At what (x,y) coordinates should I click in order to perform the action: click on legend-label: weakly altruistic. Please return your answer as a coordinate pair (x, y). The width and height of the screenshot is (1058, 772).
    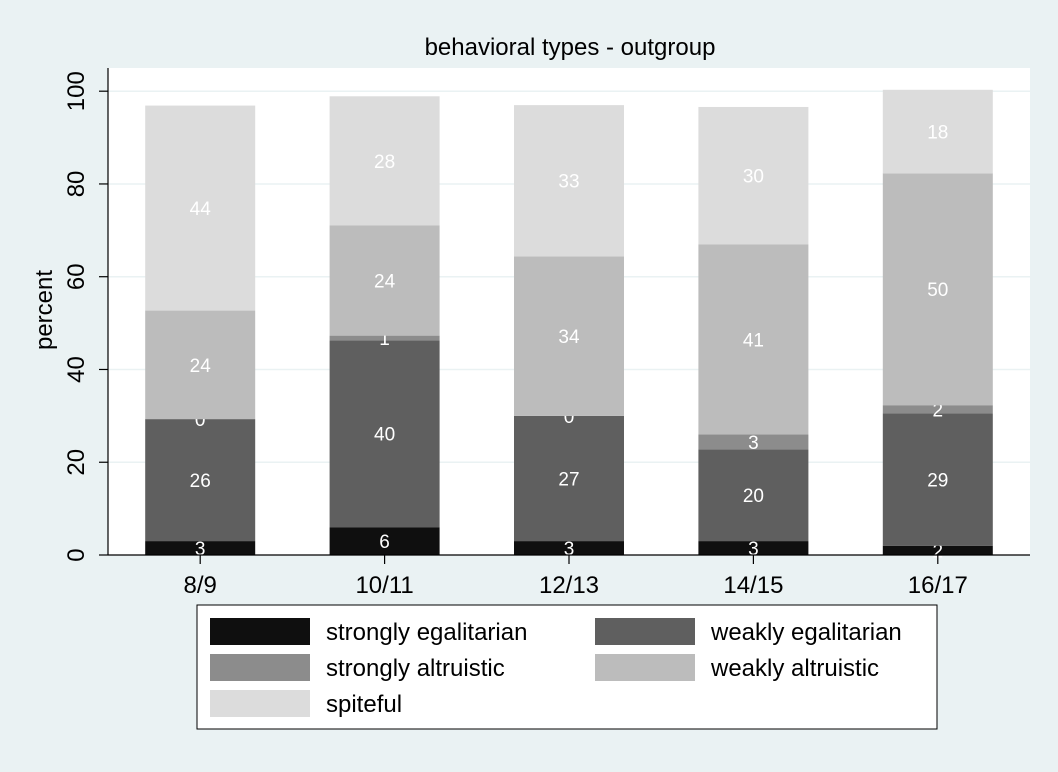
    Looking at the image, I should click on (794, 668).